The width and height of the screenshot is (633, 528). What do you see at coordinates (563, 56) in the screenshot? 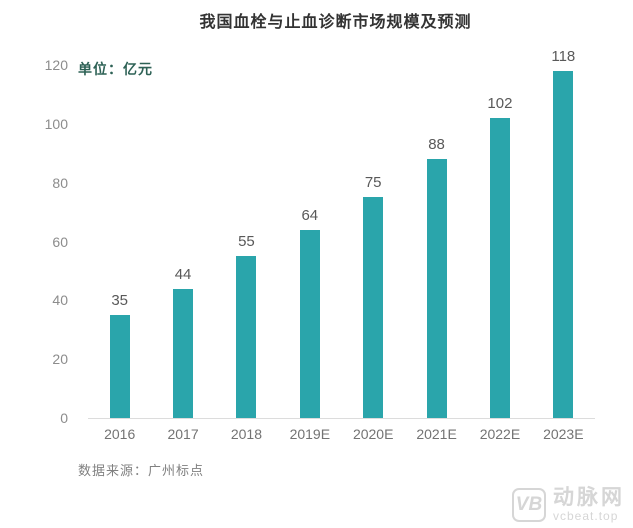
I see `bar-value-label: 118` at bounding box center [563, 56].